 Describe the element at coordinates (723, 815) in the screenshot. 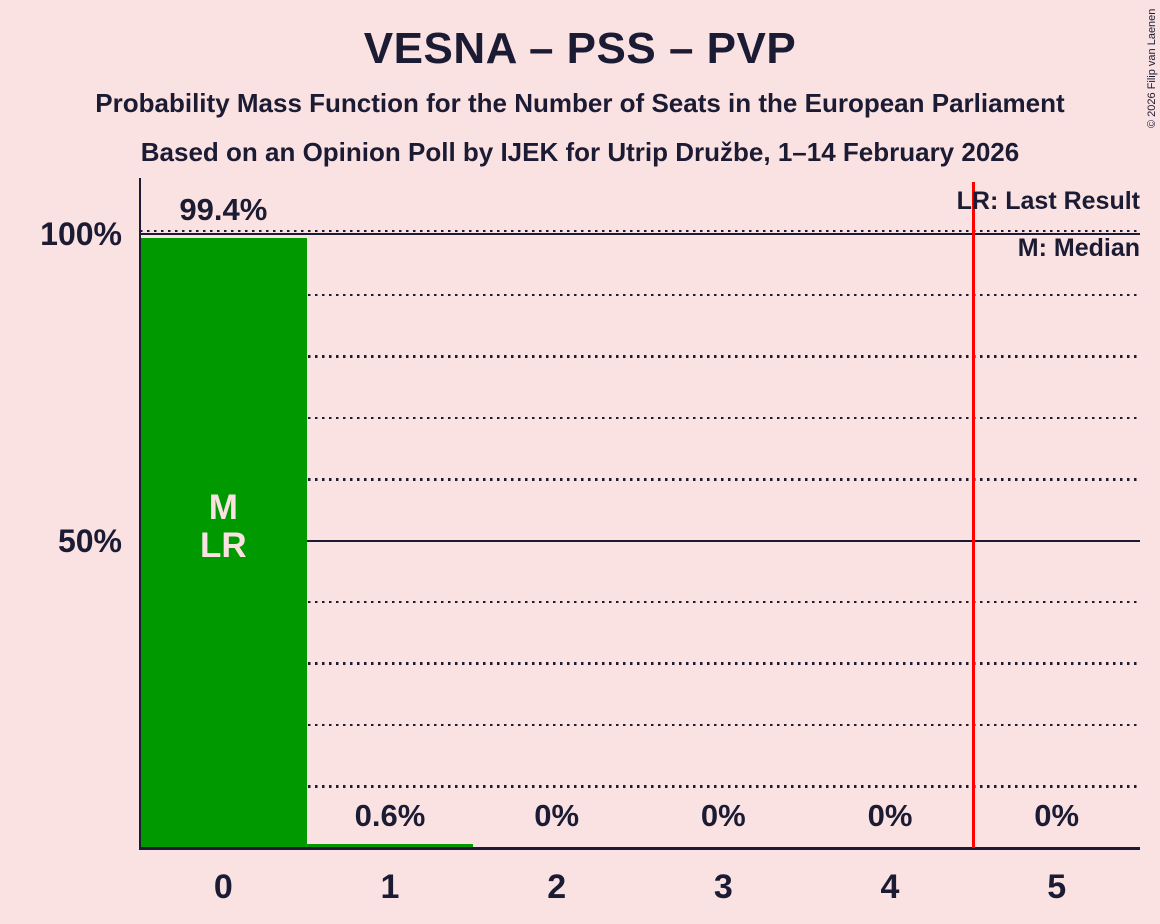

I see `bar-value-label-3: 0%` at that location.